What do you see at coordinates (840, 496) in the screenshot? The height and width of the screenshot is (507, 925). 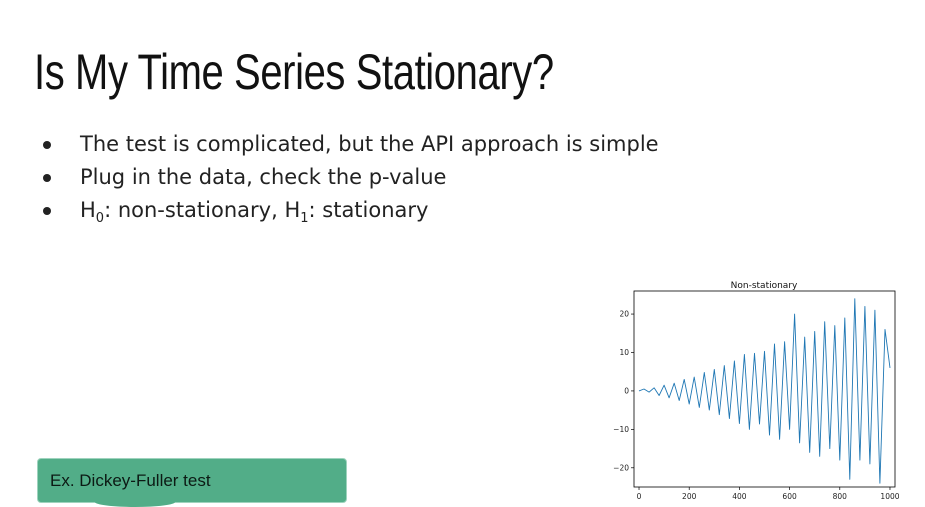 I see `x-tick-label: 800` at bounding box center [840, 496].